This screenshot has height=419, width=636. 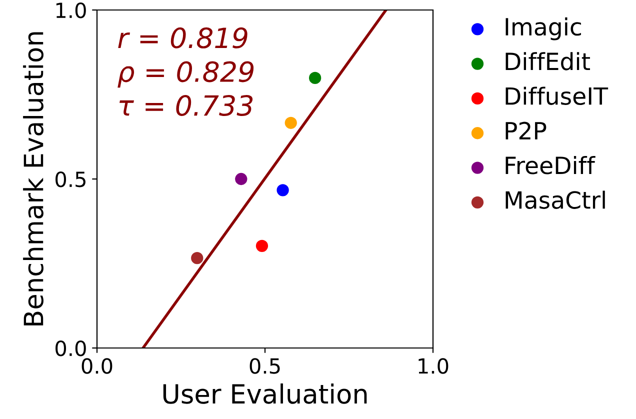 What do you see at coordinates (526, 131) in the screenshot?
I see `legend-label: P2P` at bounding box center [526, 131].